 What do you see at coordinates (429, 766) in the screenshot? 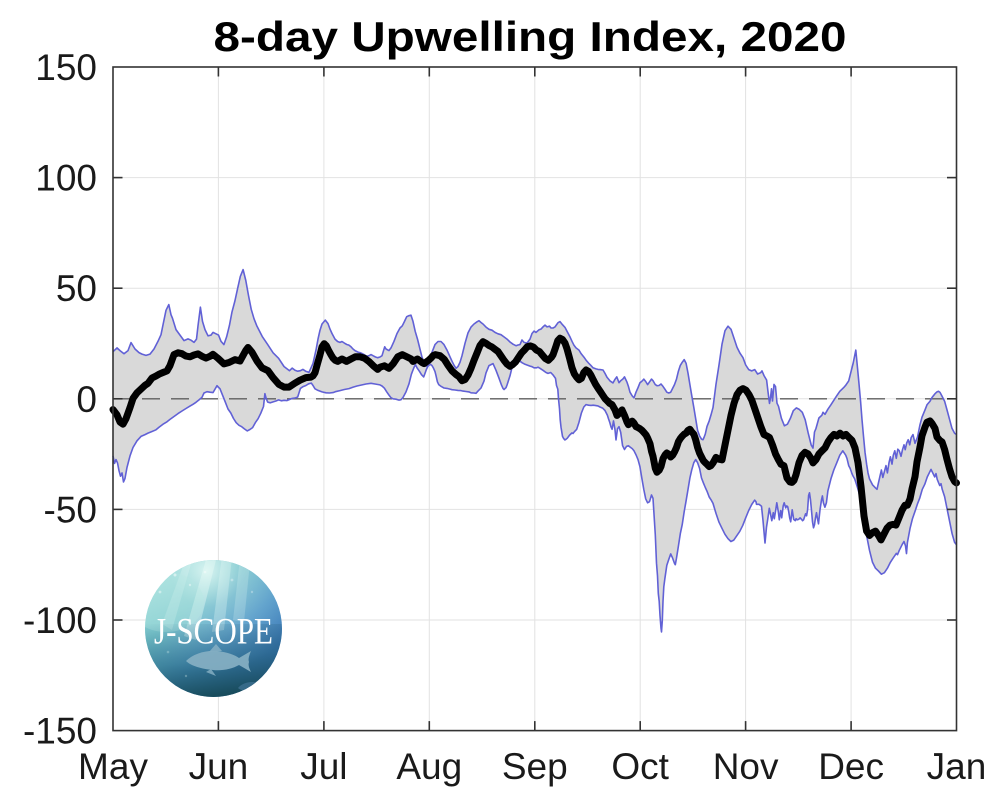
I see `svg-text: Aug` at bounding box center [429, 766].